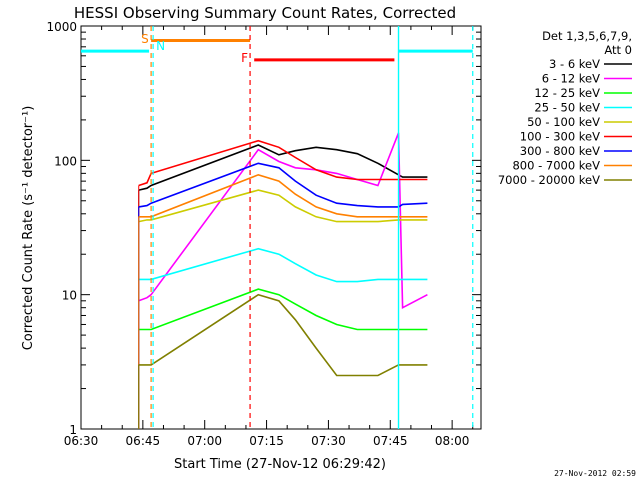  I want to click on x-axis-label: Start Time (27-Nov-12 06:29:42), so click(280, 464).